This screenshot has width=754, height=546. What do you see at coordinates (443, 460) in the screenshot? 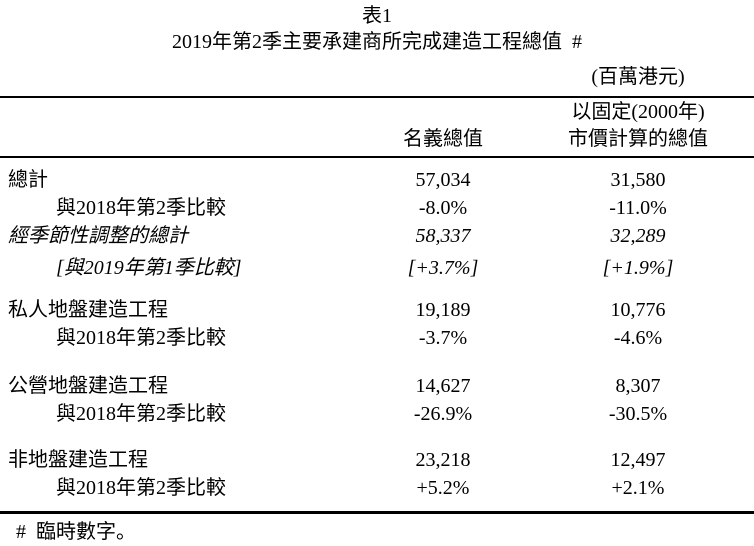
I see `nominal-value: 23,218` at bounding box center [443, 460].